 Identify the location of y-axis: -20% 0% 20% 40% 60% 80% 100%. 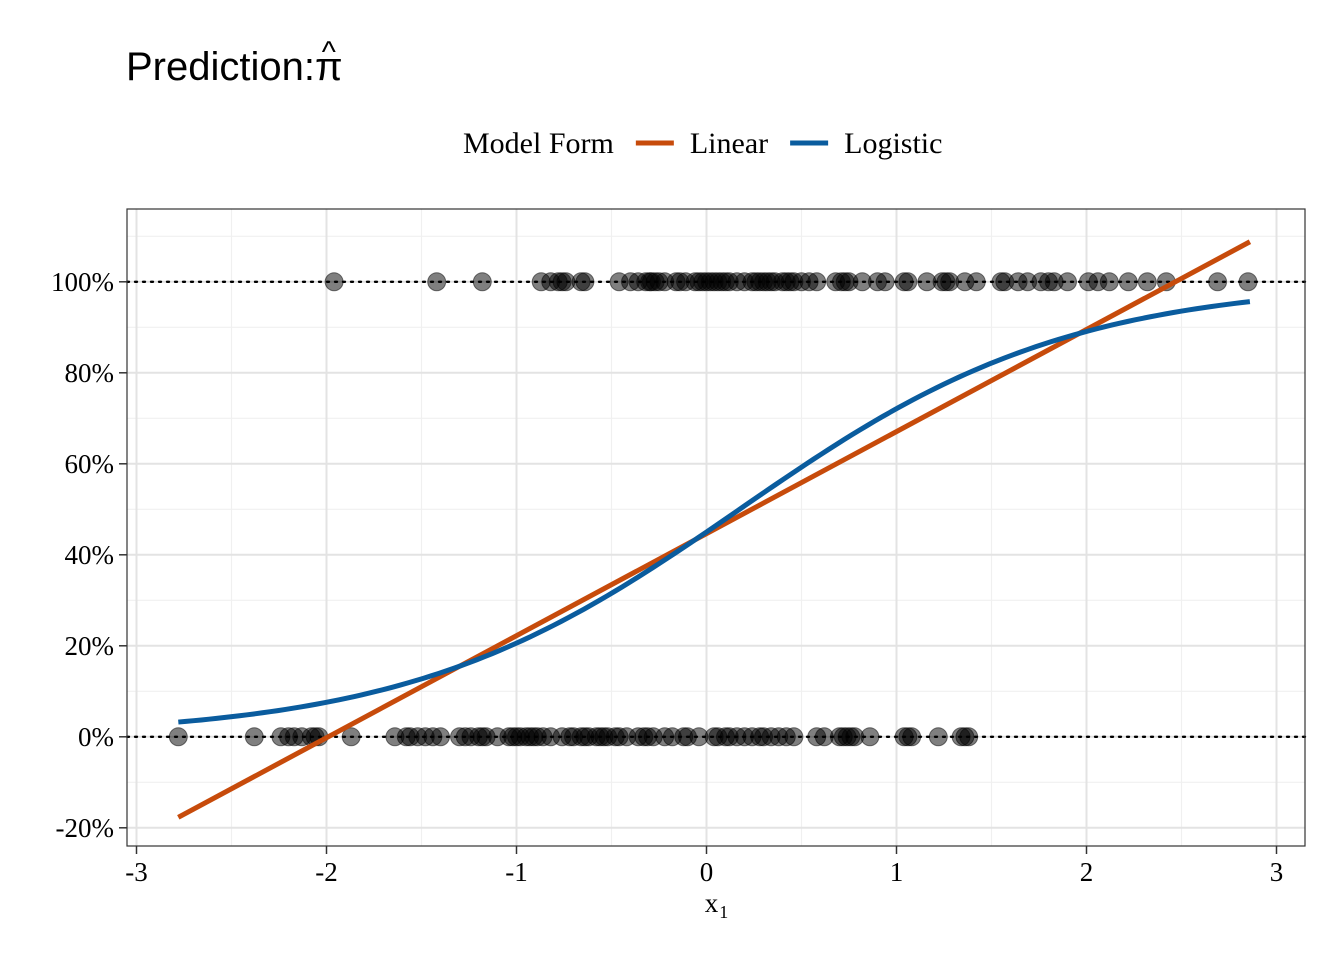
(89, 555).